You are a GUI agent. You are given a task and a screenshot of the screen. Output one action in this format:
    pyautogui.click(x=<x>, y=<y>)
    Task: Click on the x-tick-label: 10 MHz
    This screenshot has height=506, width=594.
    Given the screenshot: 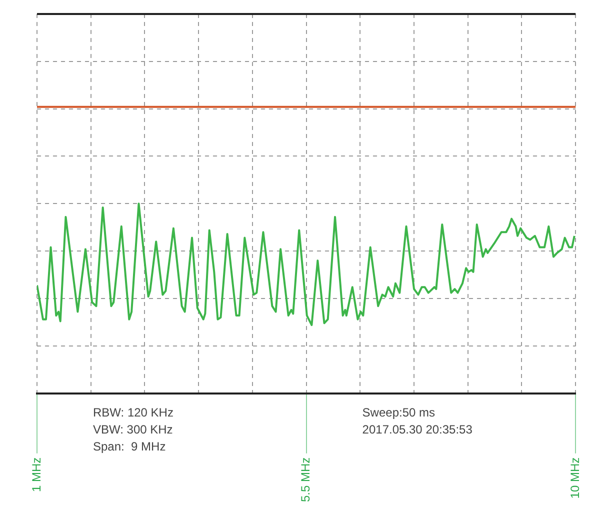 What is the action you would take?
    pyautogui.click(x=575, y=478)
    